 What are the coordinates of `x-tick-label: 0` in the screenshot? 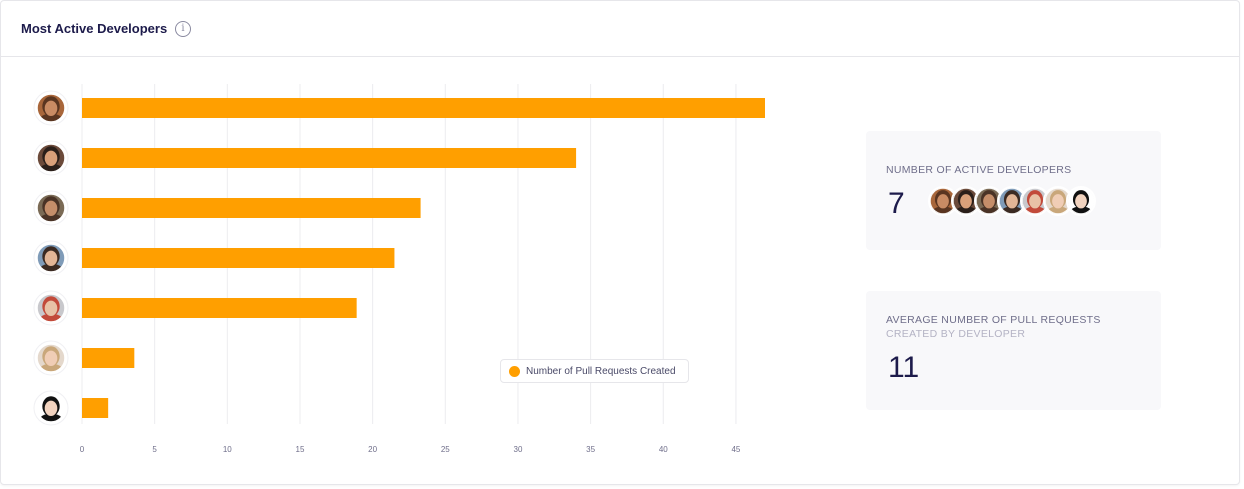 It's located at (82, 449).